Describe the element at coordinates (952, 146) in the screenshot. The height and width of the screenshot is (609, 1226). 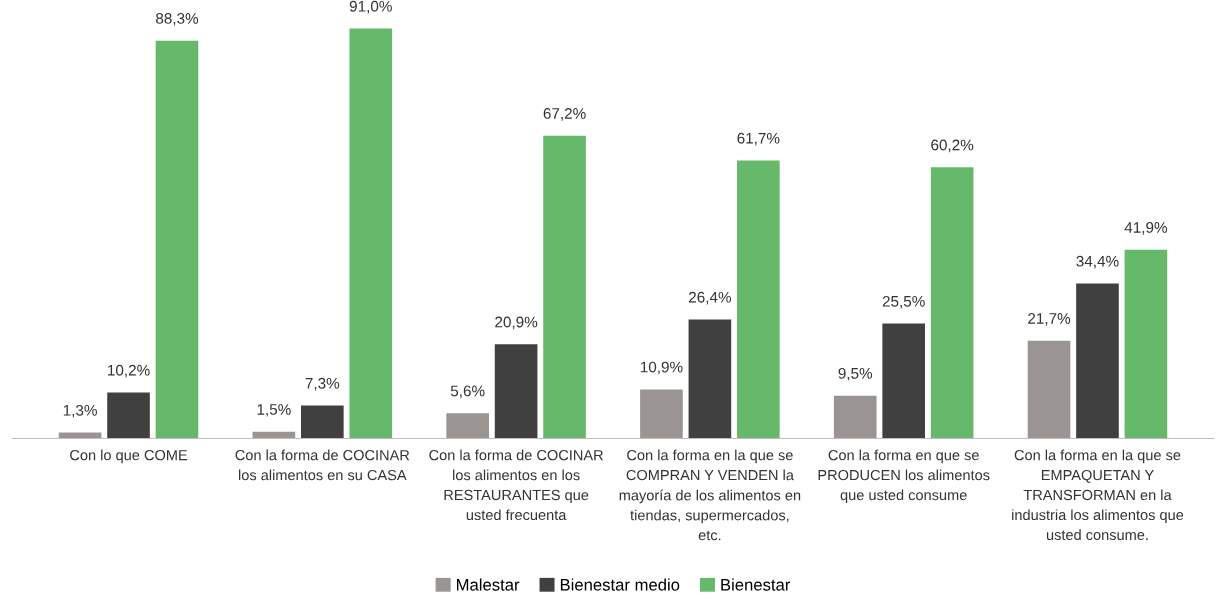
I see `data-label: 60,2%` at that location.